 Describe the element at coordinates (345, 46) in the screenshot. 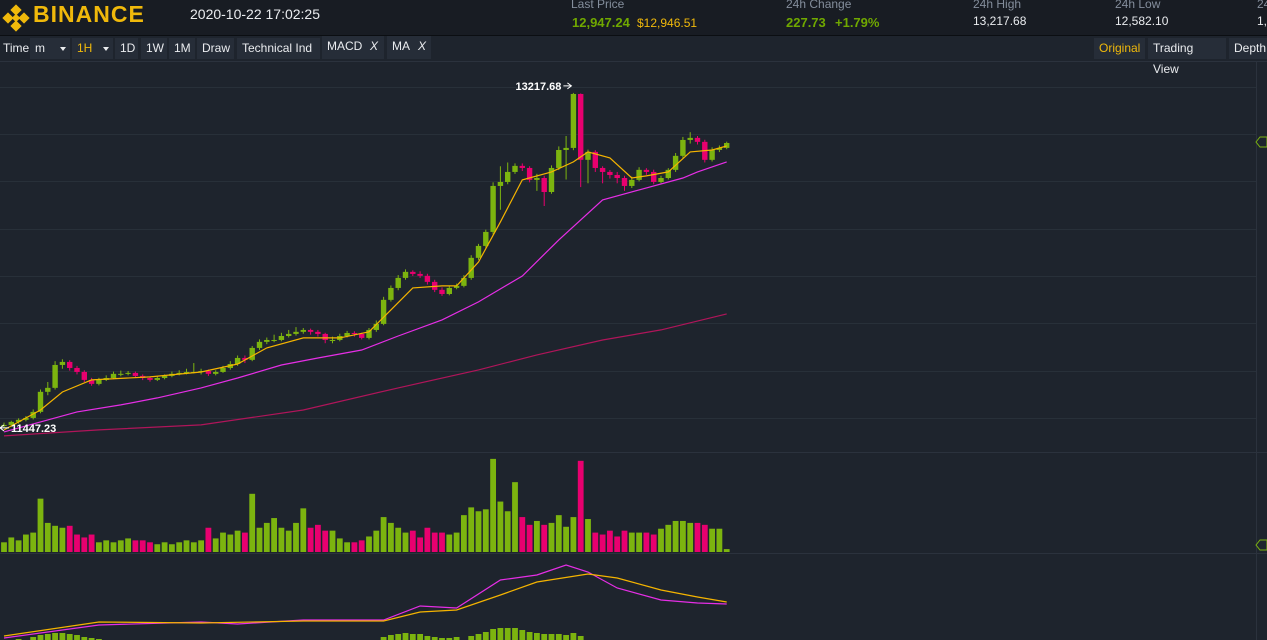

I see `indicator-label: MACD` at that location.